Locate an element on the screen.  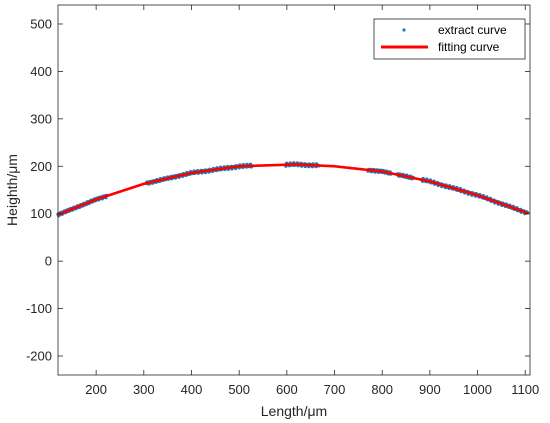
x-axis-title: Length/μm is located at coordinates (294, 411).